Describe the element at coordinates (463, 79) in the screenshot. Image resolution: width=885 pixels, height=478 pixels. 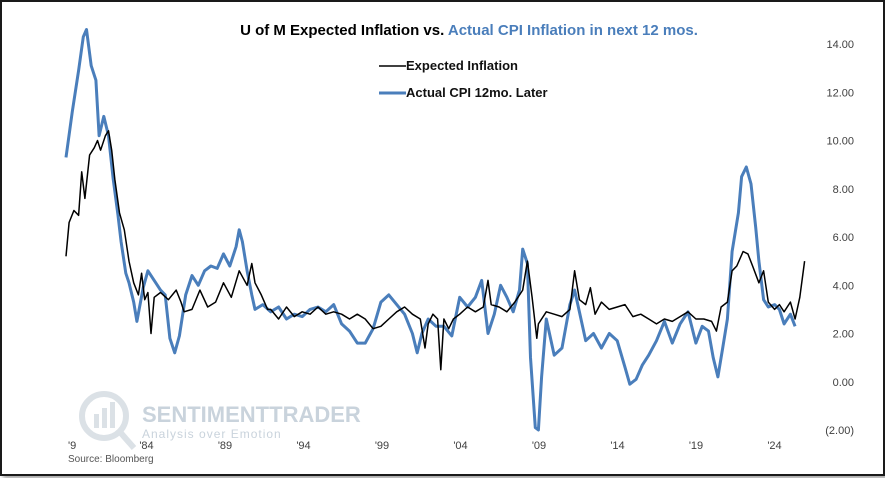
I see `legend: Expected Inflation Actual CPI 12mo. Later` at that location.